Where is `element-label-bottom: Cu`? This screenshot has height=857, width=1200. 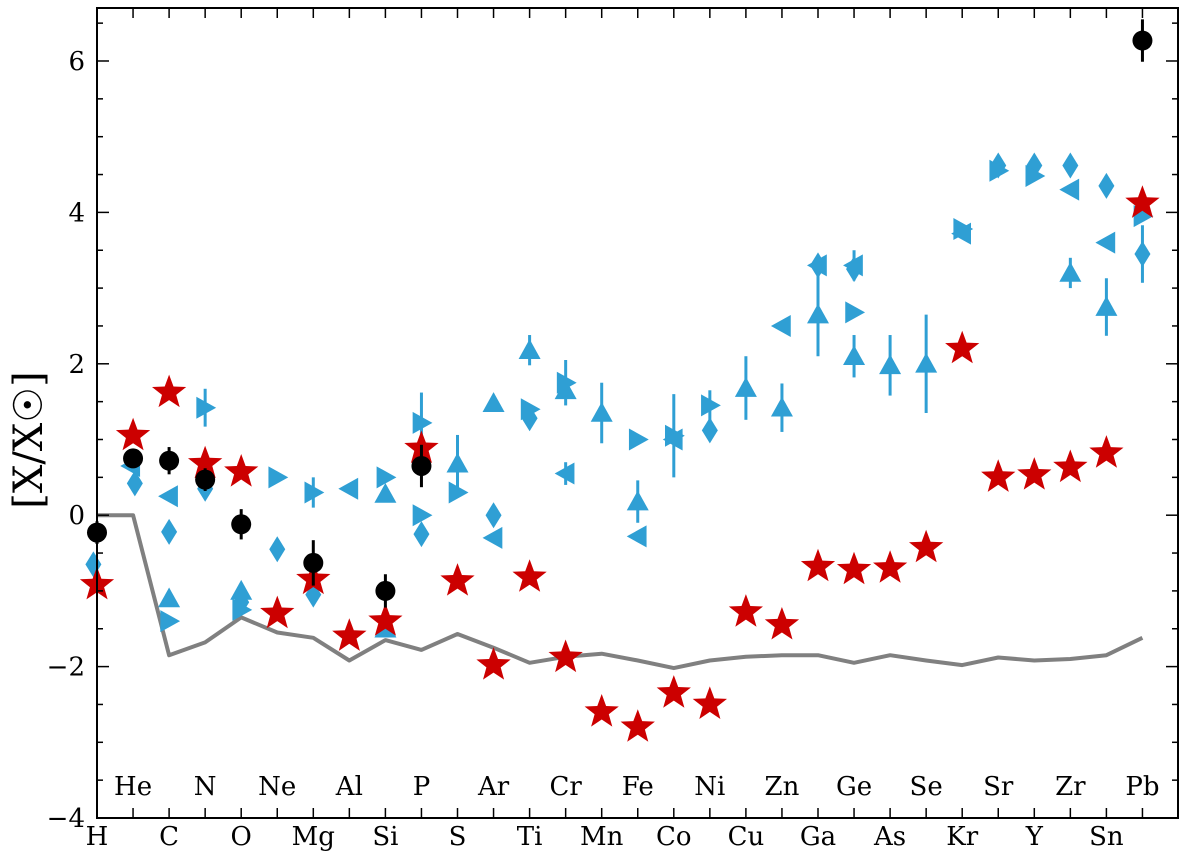 element-label-bottom: Cu is located at coordinates (746, 837).